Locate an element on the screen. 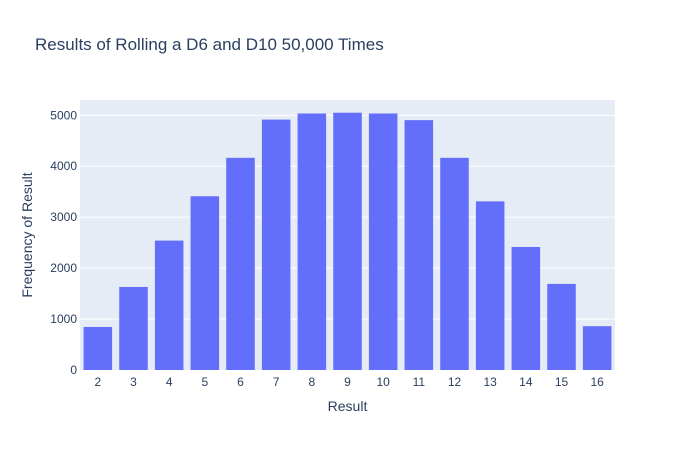 Image resolution: width=695 pixels, height=450 pixels. y-tick-label: 1000 is located at coordinates (63, 319).